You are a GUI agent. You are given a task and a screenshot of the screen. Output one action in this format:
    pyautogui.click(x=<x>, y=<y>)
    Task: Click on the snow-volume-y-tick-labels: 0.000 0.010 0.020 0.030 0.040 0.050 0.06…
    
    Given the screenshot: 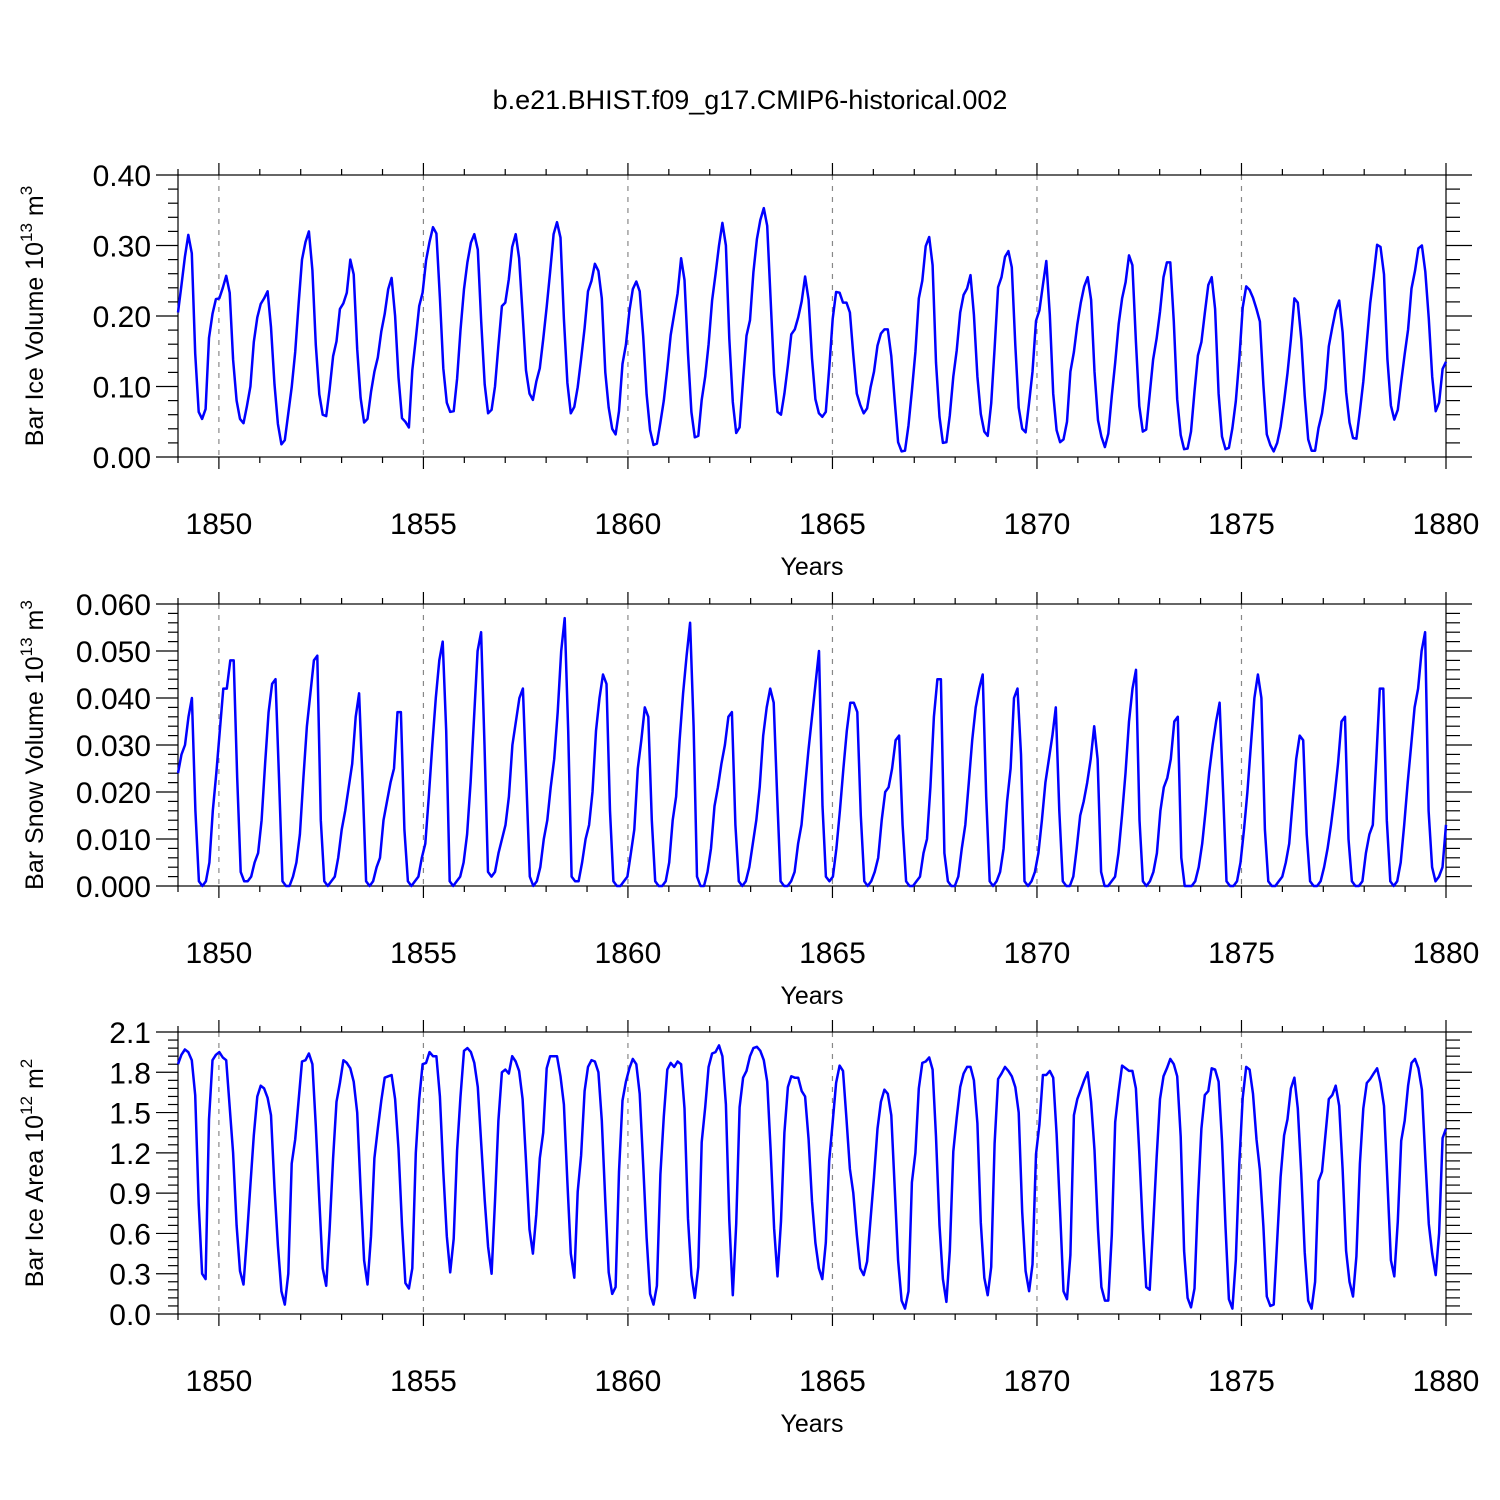 What is the action you would take?
    pyautogui.click(x=113, y=746)
    